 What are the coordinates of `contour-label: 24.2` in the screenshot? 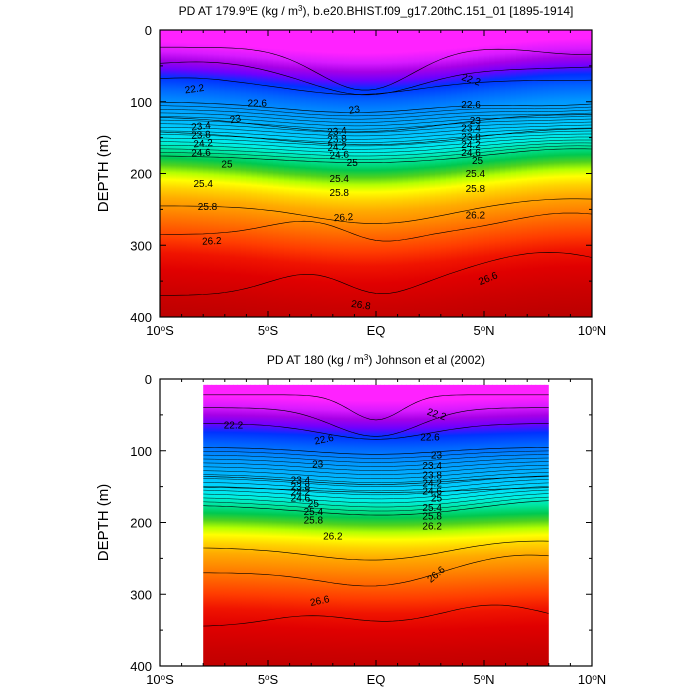 It's located at (337, 148).